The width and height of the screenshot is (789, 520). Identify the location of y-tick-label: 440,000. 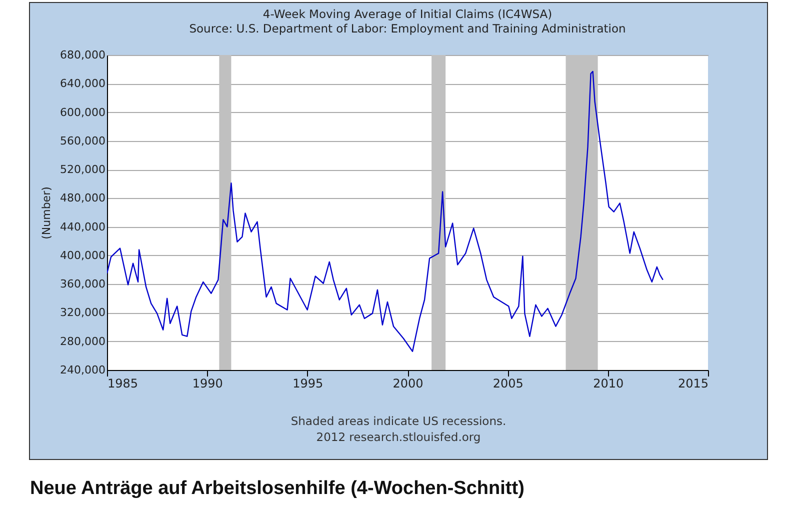
(83, 227).